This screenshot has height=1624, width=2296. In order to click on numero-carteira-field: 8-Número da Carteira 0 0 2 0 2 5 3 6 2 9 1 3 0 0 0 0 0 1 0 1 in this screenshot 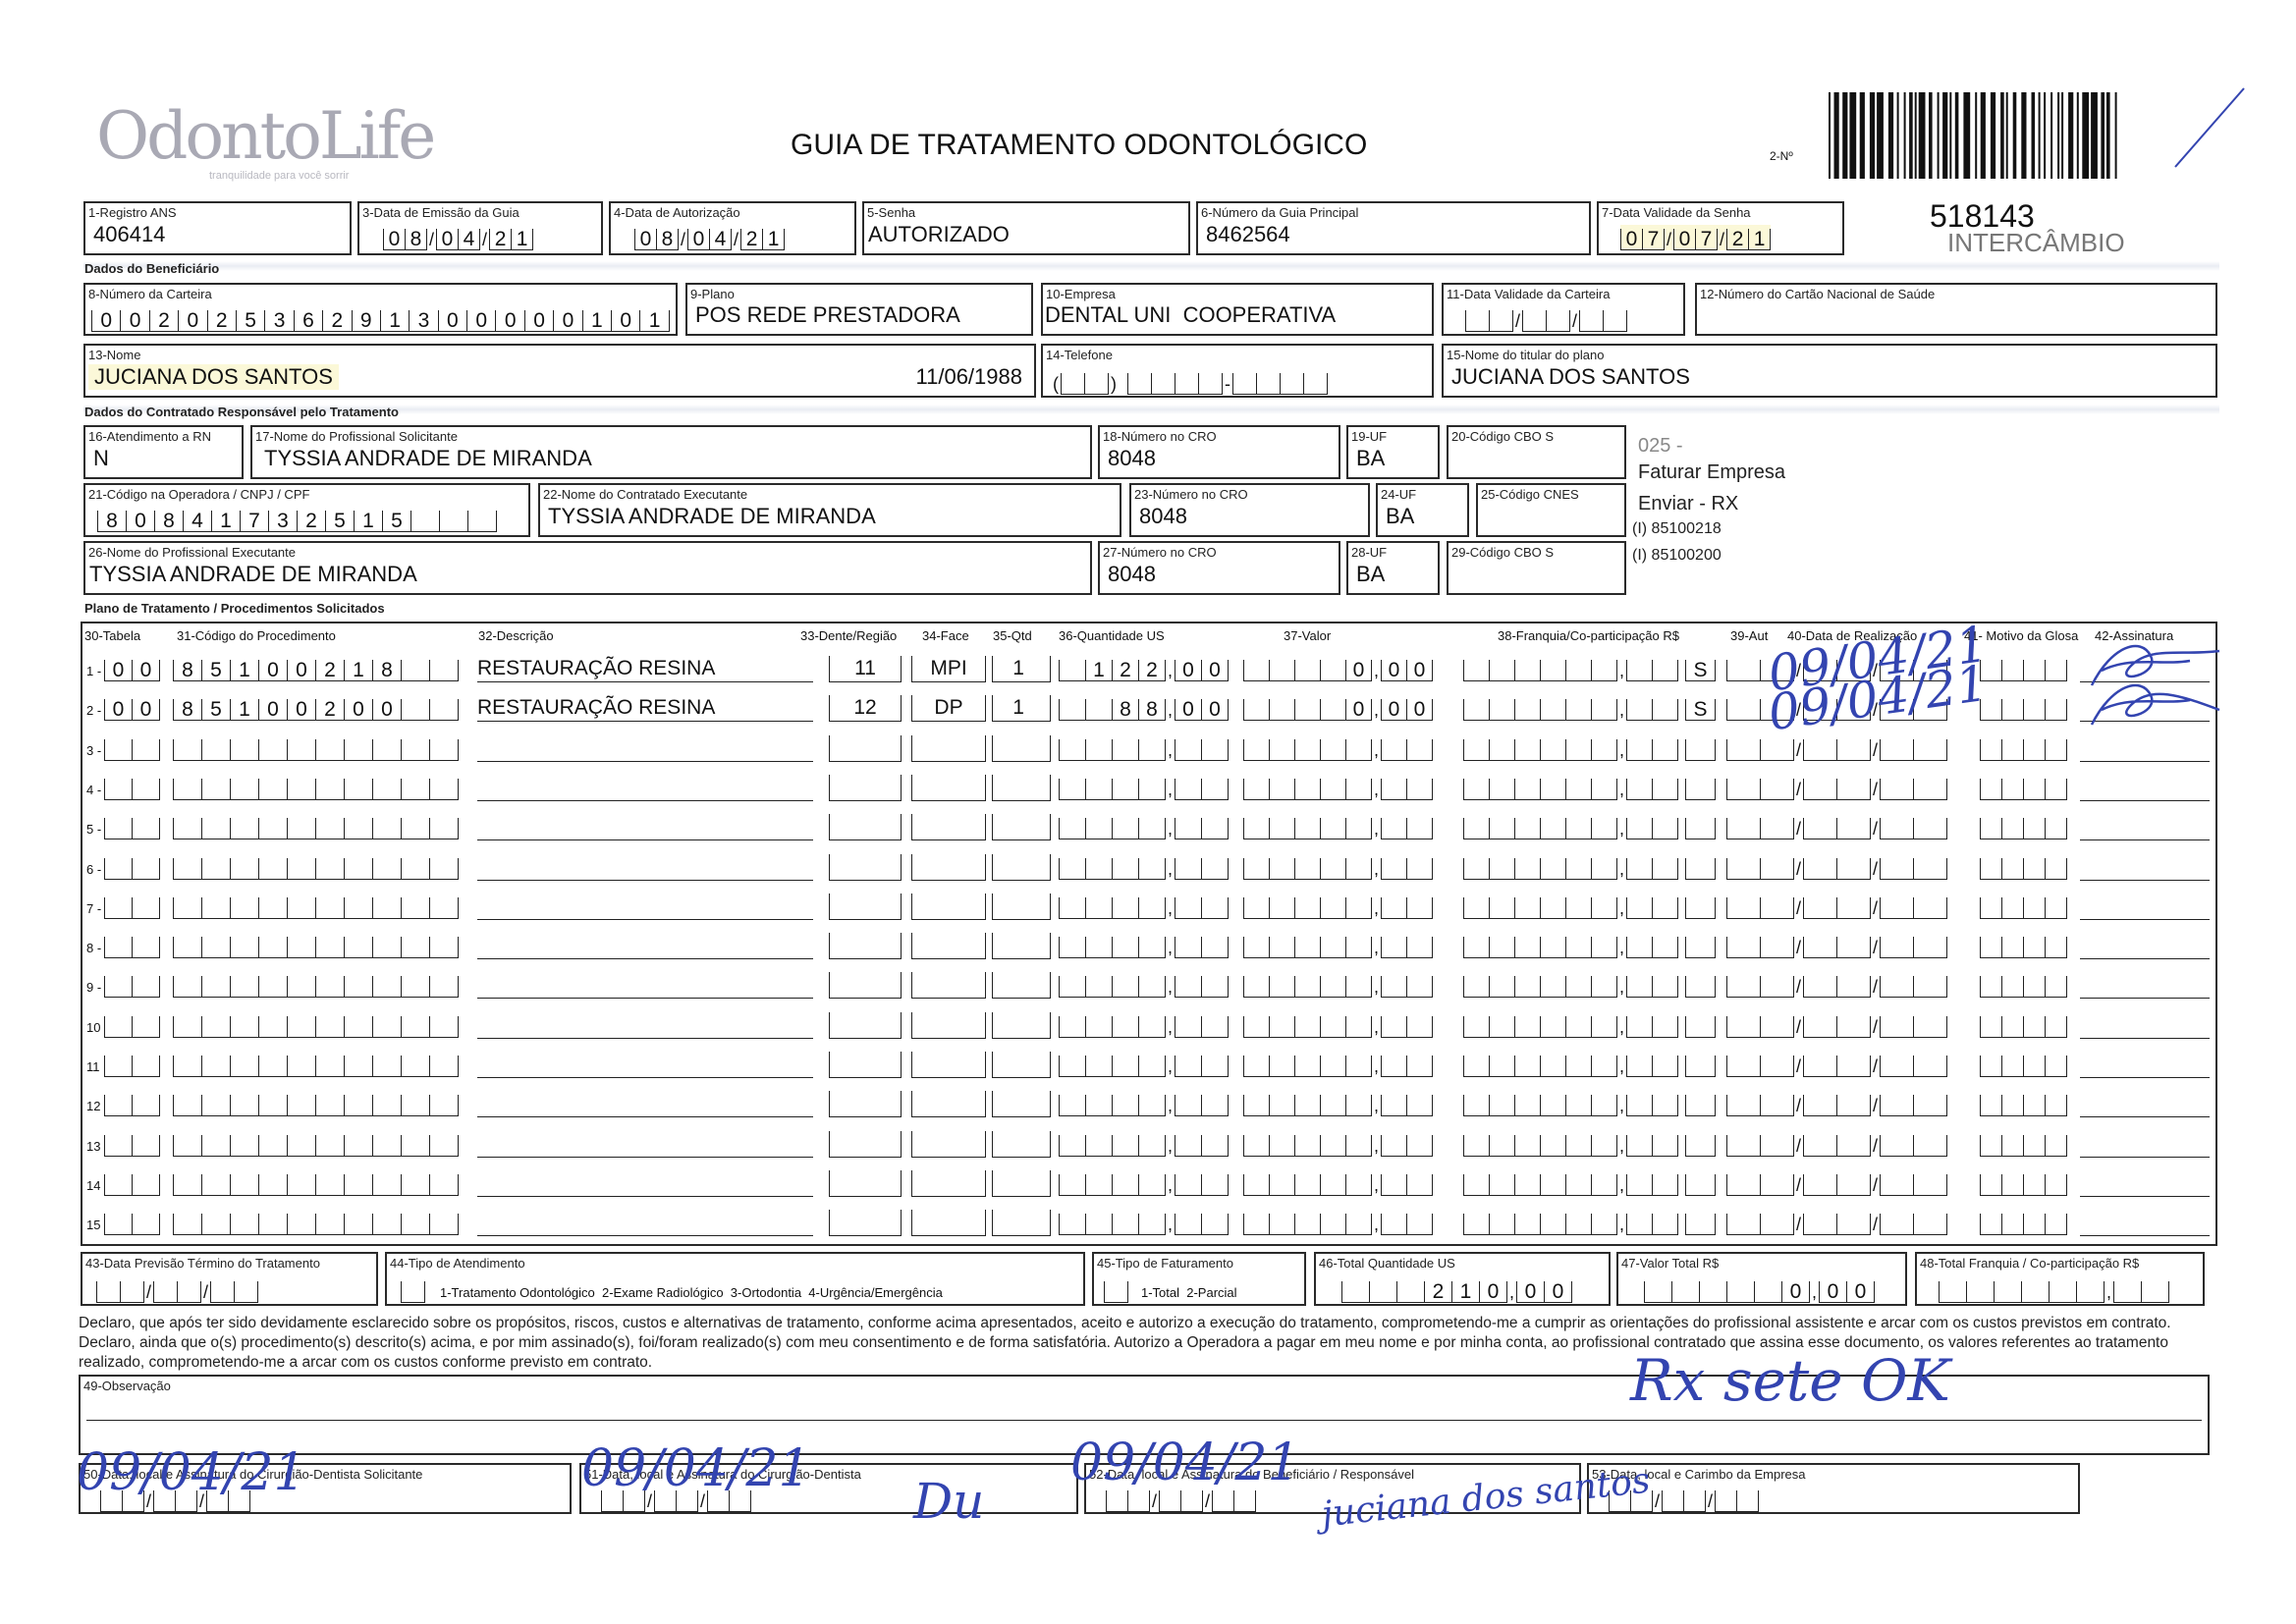, I will do `click(380, 309)`.